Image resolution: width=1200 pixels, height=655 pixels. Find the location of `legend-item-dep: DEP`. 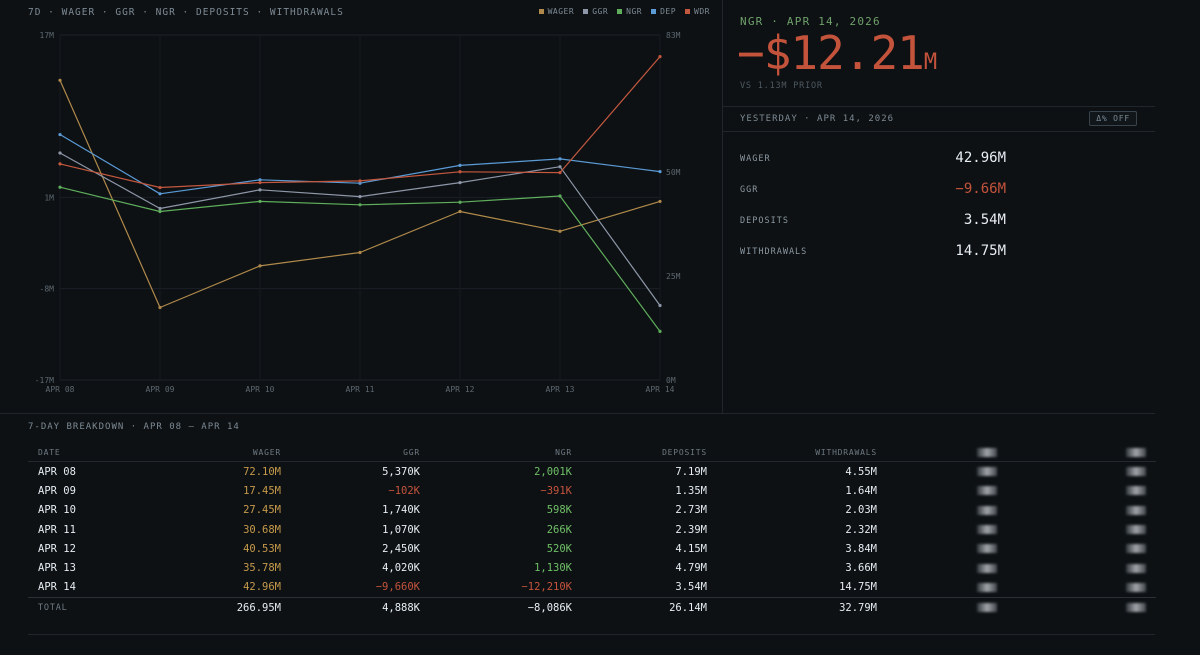

legend-item-dep: DEP is located at coordinates (663, 11).